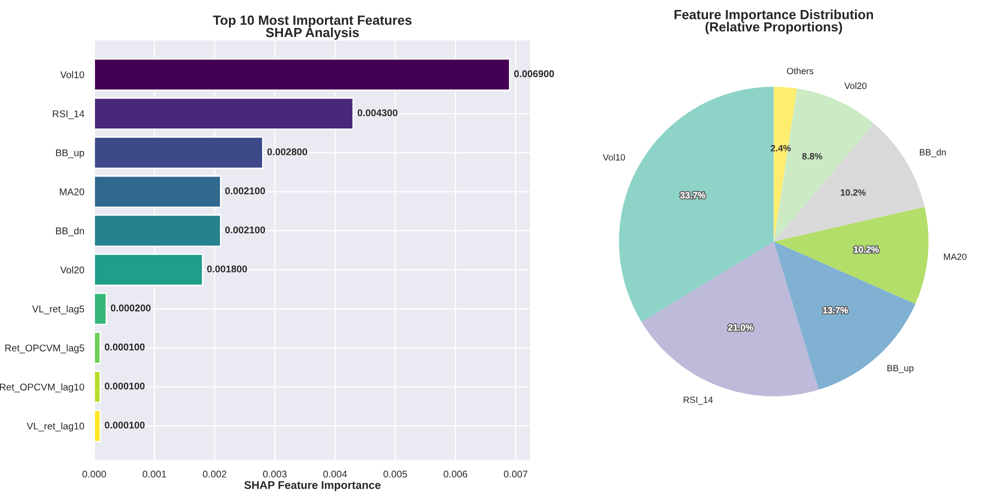  What do you see at coordinates (693, 195) in the screenshot?
I see `data-label: 33.7%` at bounding box center [693, 195].